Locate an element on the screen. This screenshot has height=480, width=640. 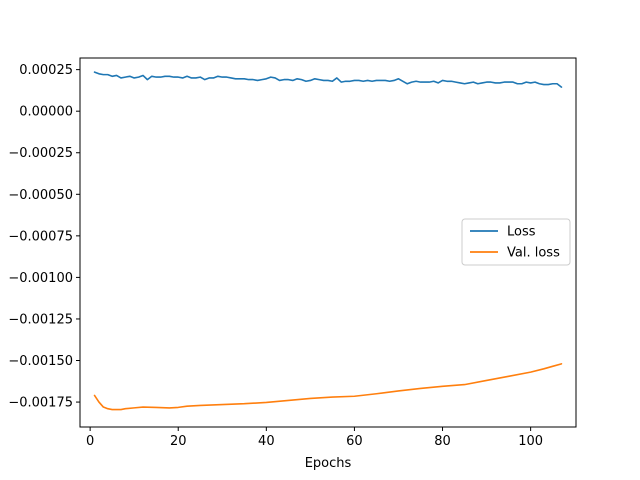
legend-label-val-loss: Val. loss is located at coordinates (533, 253).